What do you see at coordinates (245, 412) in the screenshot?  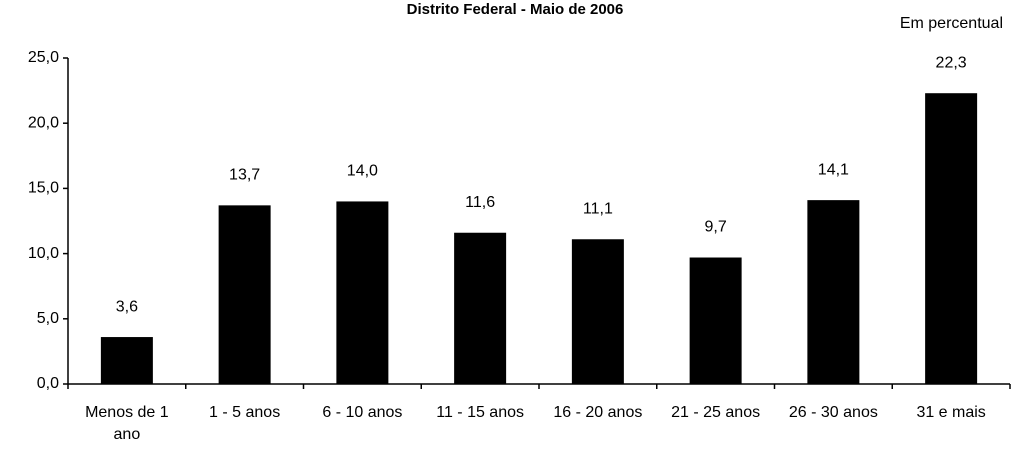 I see `x-tick-label: 1 - 5 anos` at bounding box center [245, 412].